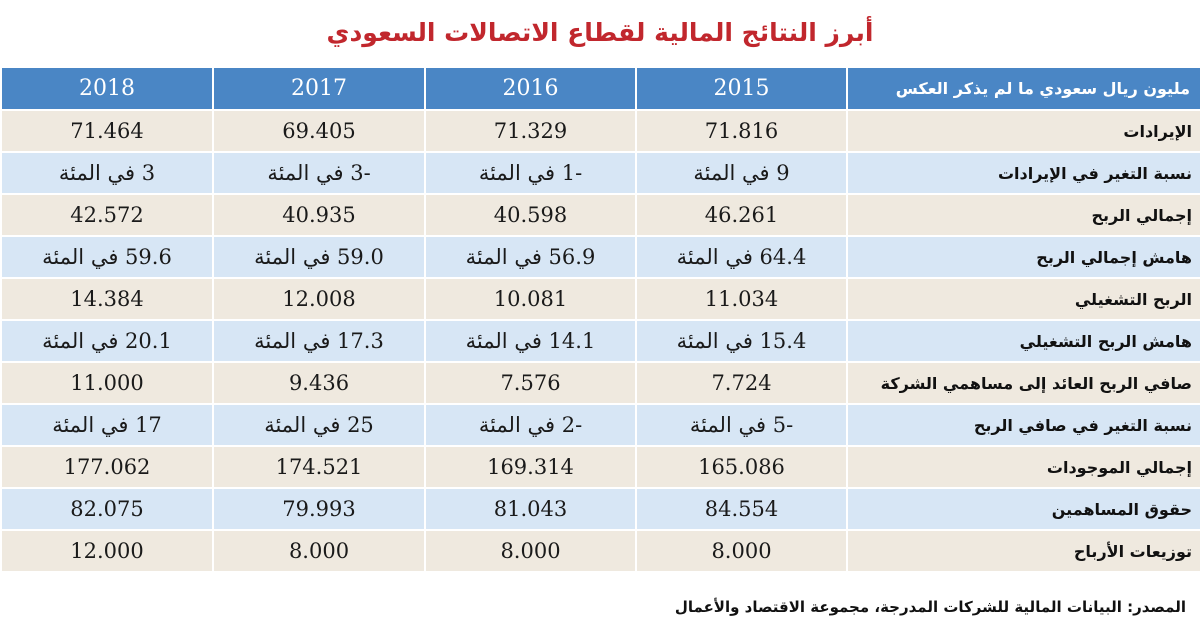  Describe the element at coordinates (319, 383) in the screenshot. I see `row-value: 9.436` at that location.